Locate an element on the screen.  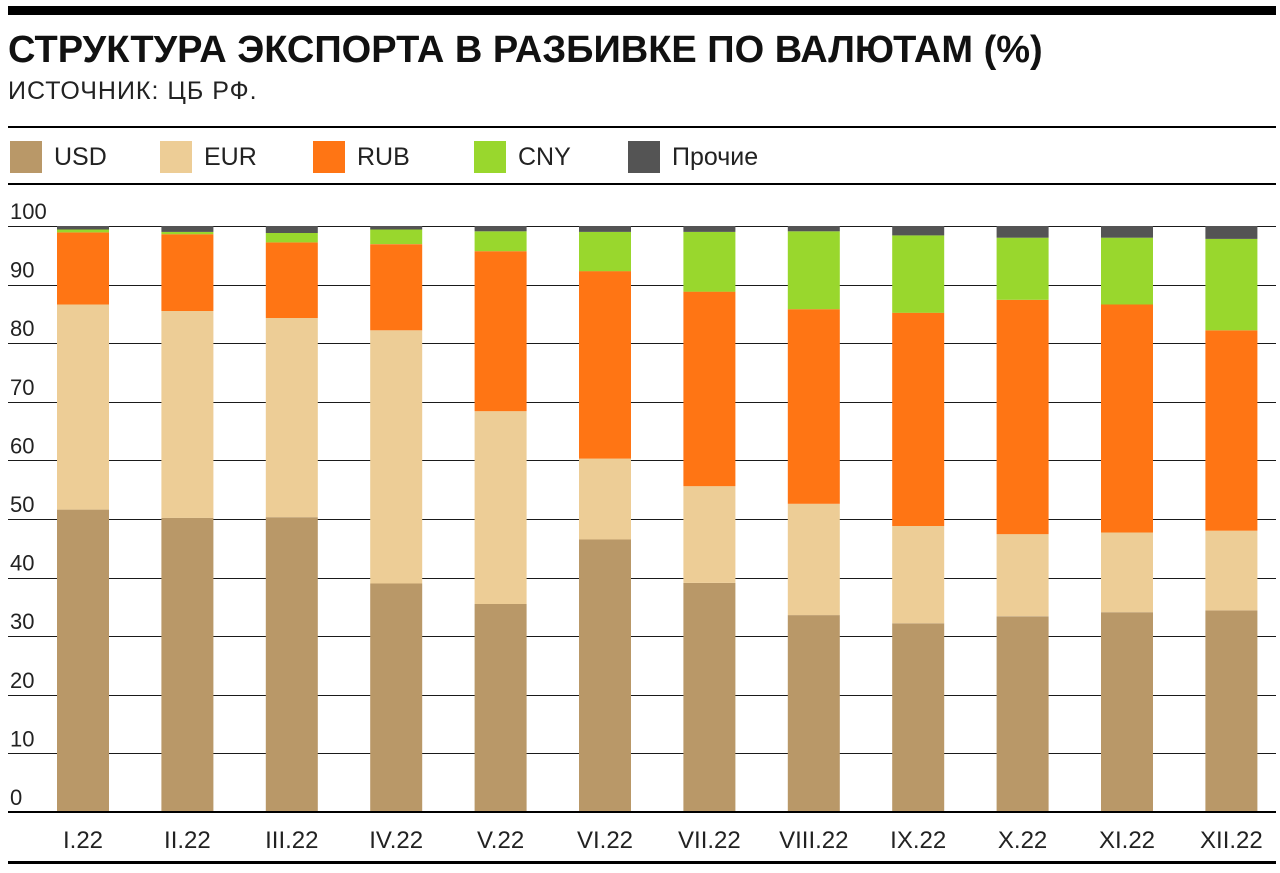
x-tick-label-VIII.22: VIII.22 is located at coordinates (813, 840).